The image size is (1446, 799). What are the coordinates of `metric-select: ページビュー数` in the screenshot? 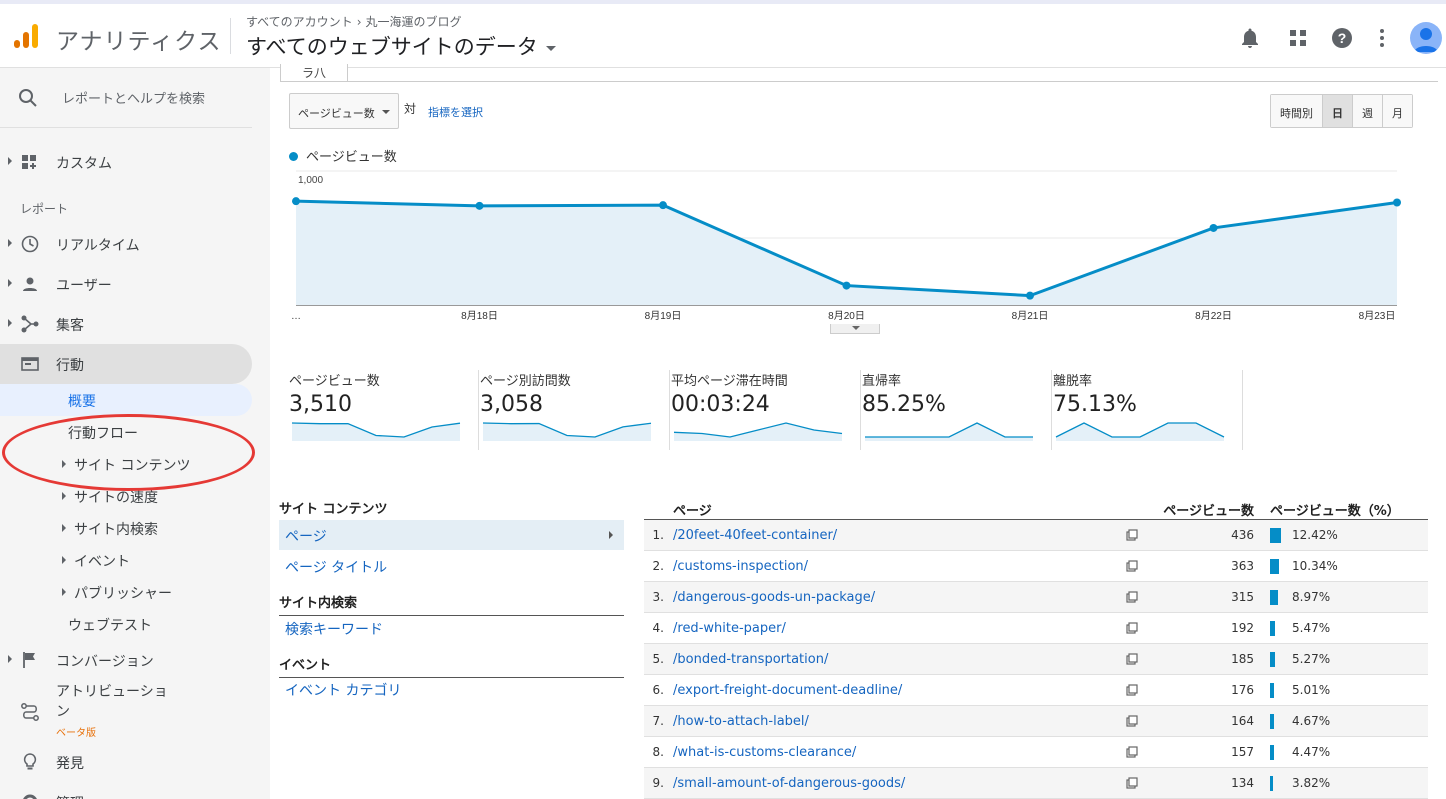 It's located at (344, 111).